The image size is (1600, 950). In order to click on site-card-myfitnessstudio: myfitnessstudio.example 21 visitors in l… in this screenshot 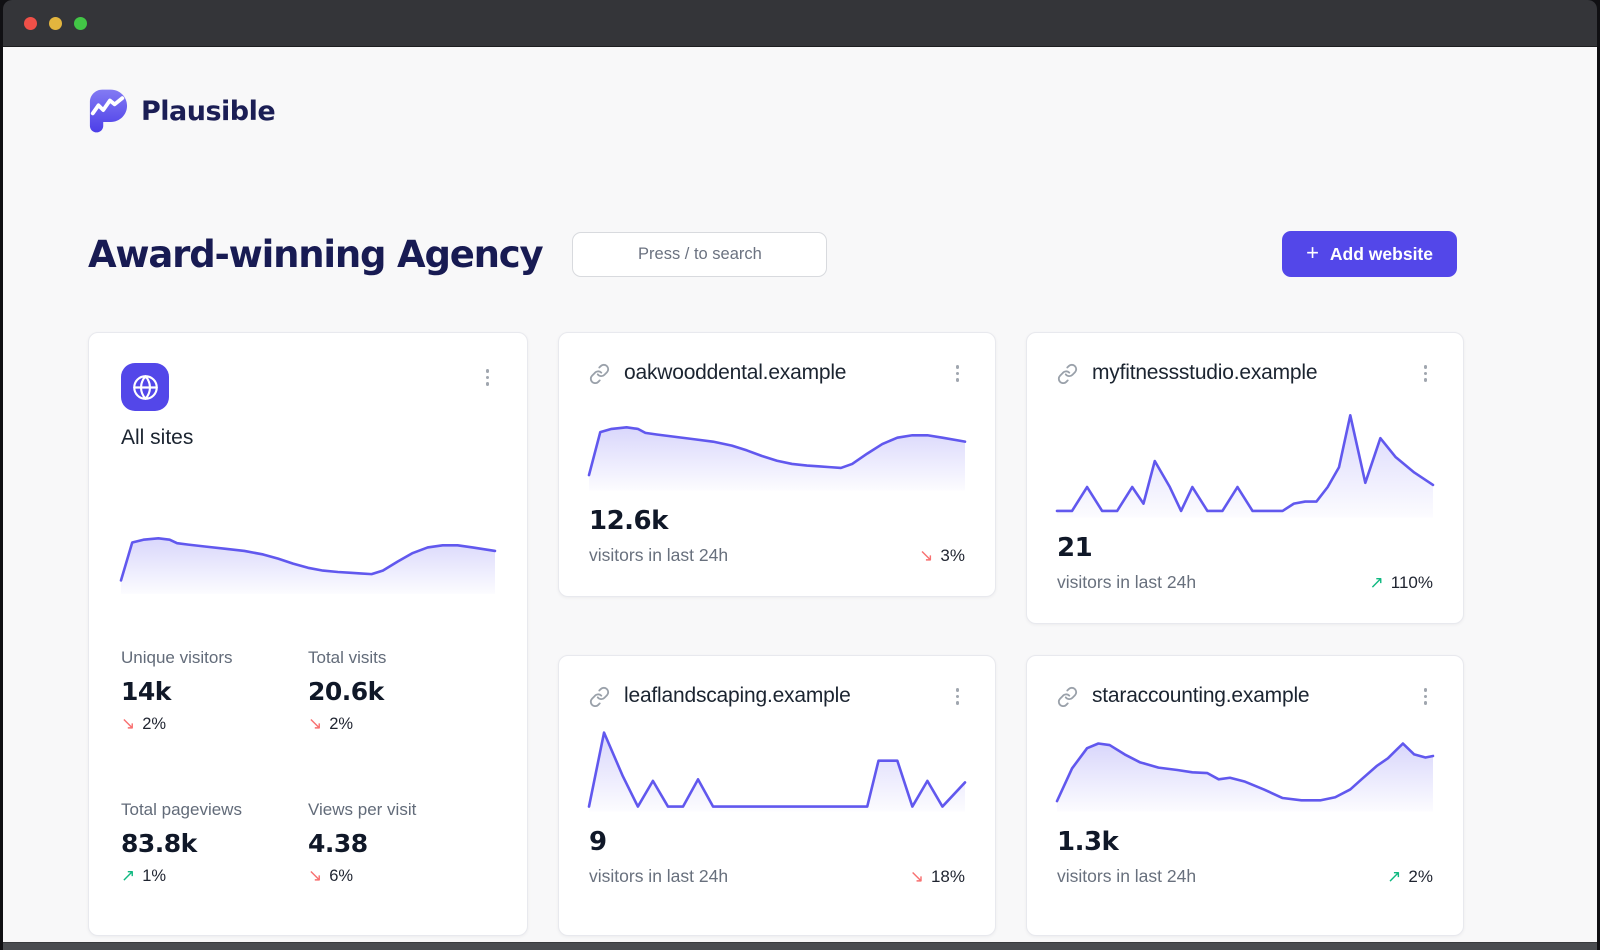, I will do `click(1245, 478)`.